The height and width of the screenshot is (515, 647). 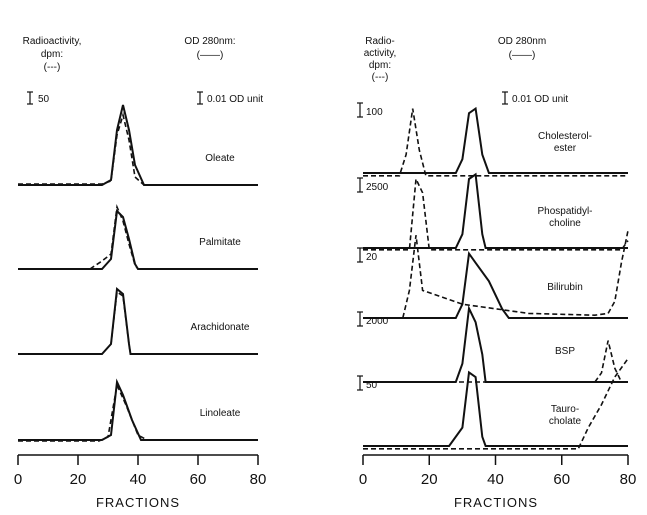 I want to click on radioactivity-label-line1: Radioactivity,, so click(x=52, y=41).